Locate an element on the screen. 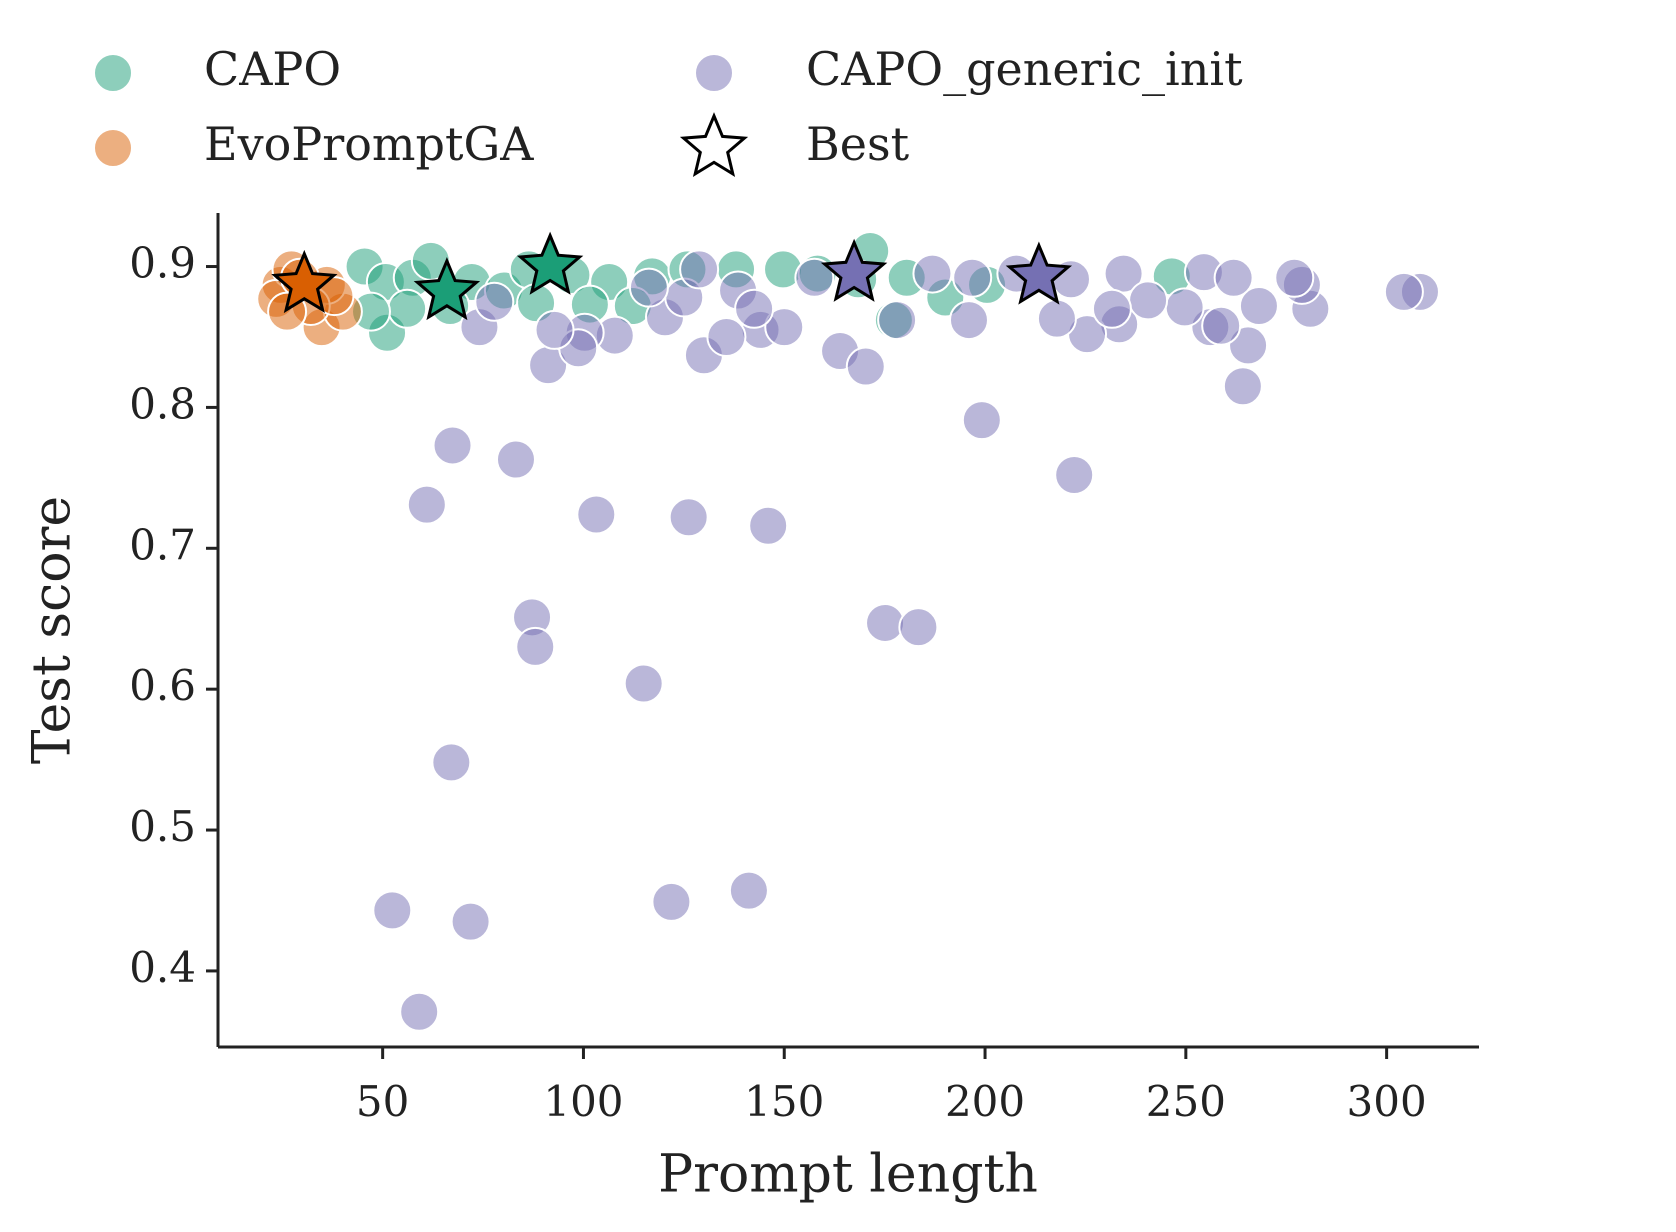  legend-label: EvoPromptGA is located at coordinates (369, 144).